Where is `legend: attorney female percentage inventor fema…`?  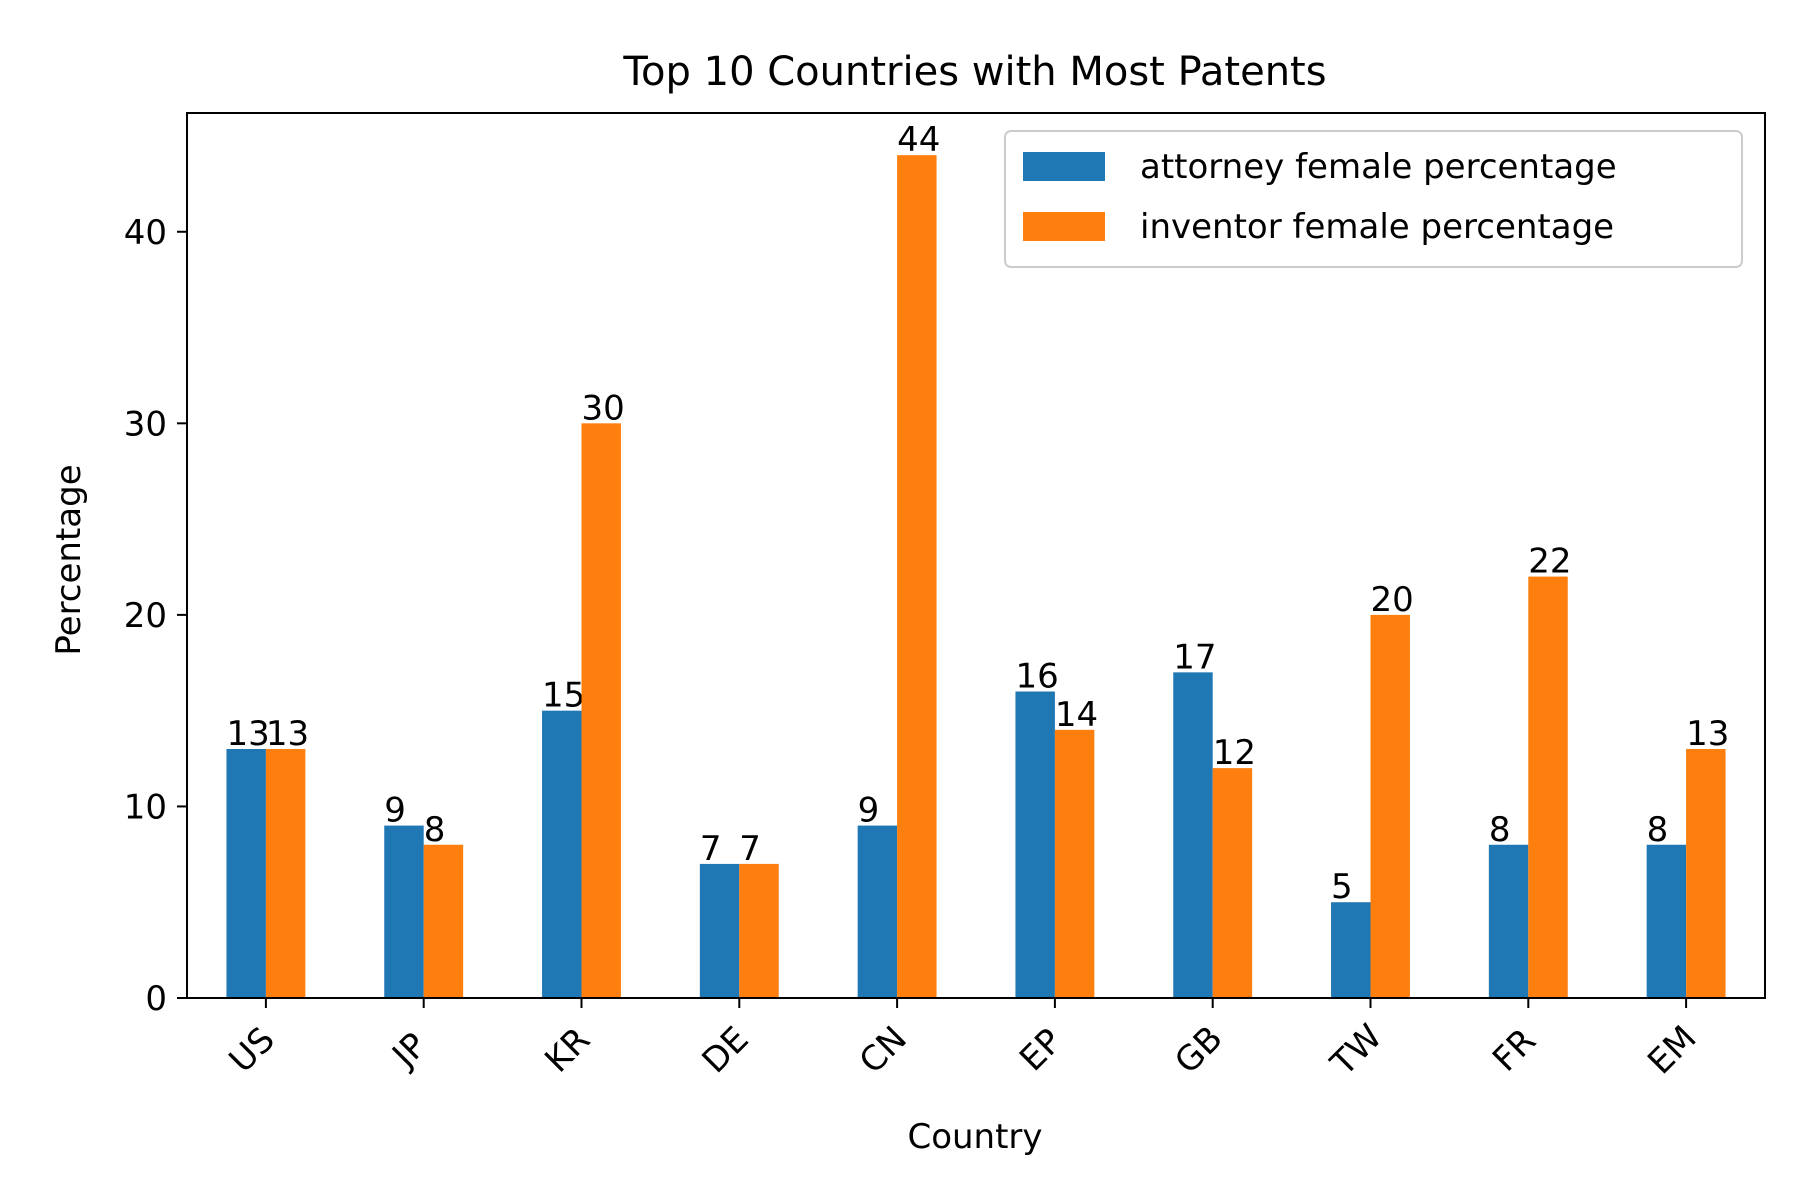
legend: attorney female percentage inventor fema… is located at coordinates (1373, 199).